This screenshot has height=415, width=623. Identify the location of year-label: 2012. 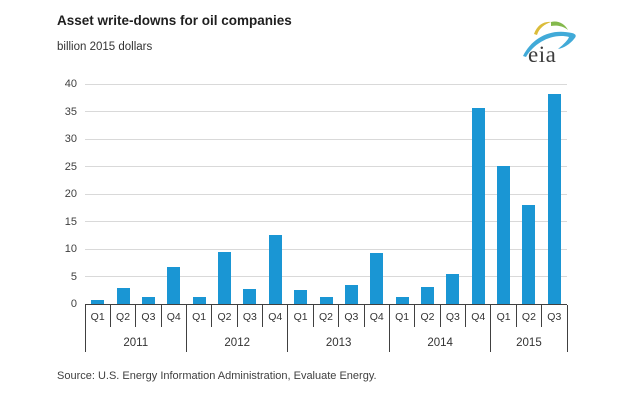
(237, 343).